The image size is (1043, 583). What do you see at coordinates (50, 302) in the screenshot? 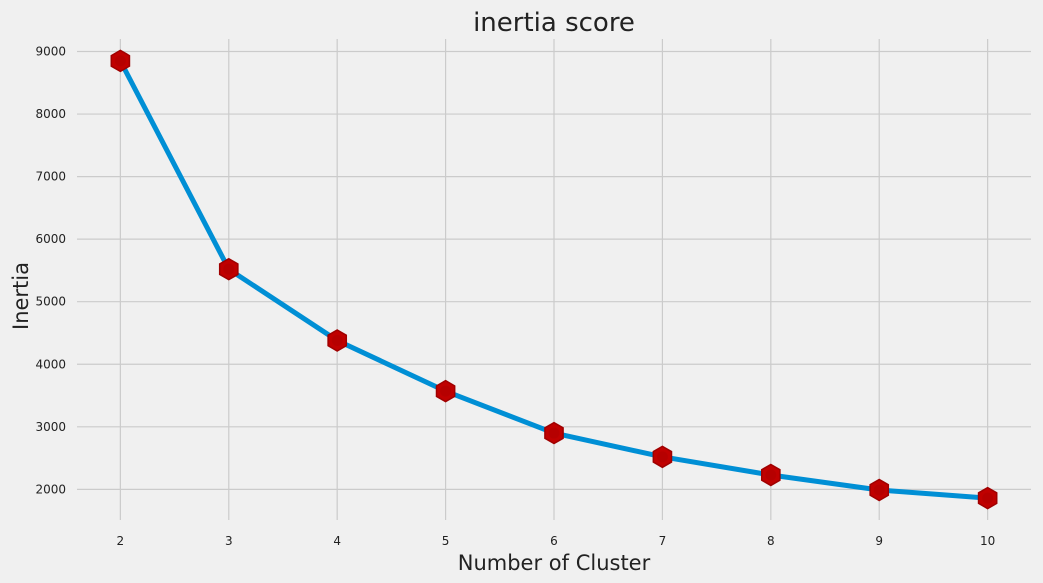
I see `y-tick-label-3: 5000` at bounding box center [50, 302].